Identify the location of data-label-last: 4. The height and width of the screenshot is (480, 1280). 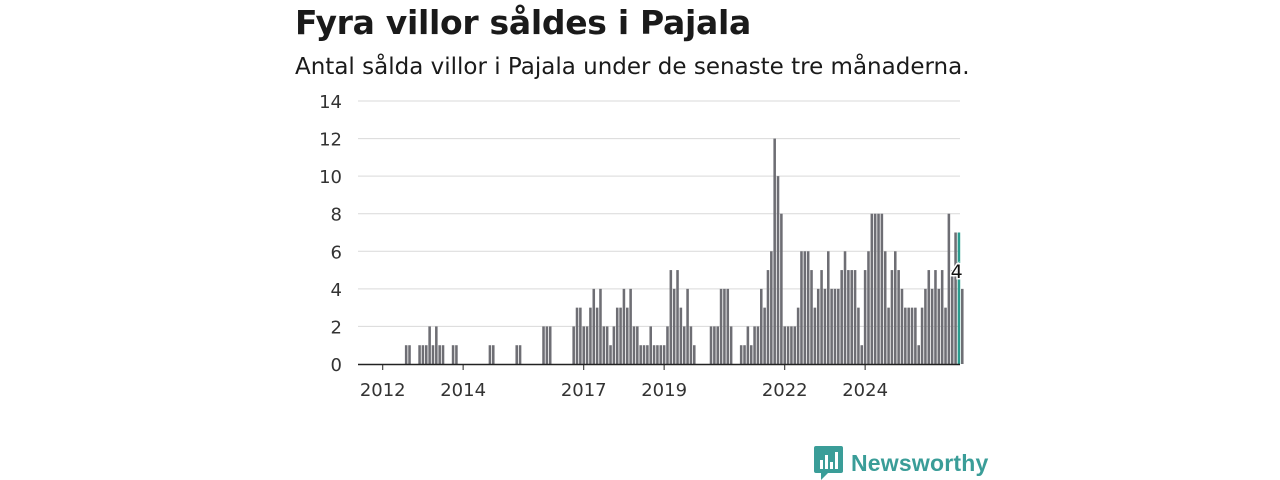
(957, 272).